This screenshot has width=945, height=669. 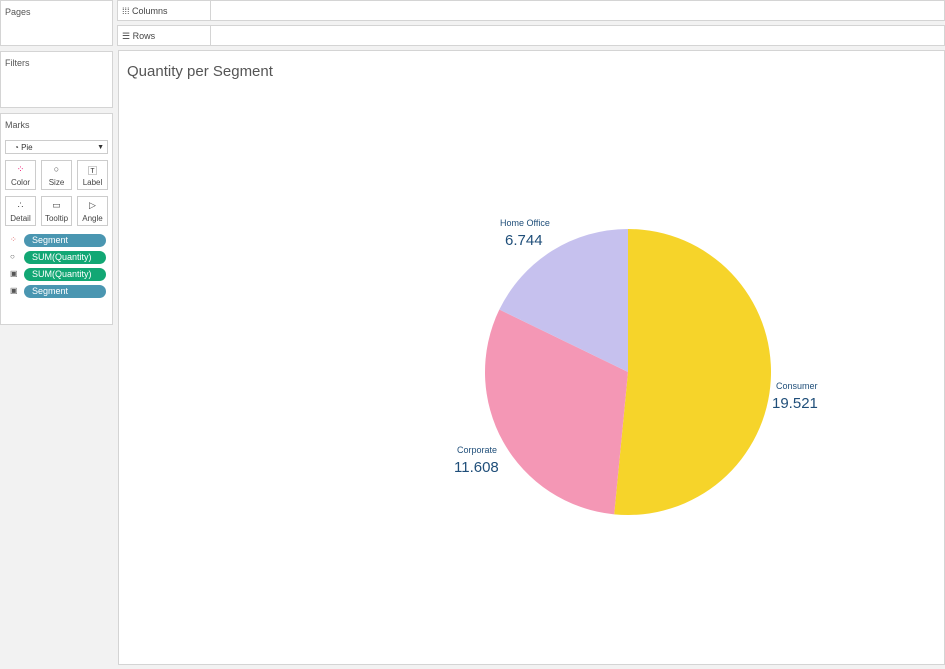 What do you see at coordinates (20, 182) in the screenshot?
I see `color-label: Color` at bounding box center [20, 182].